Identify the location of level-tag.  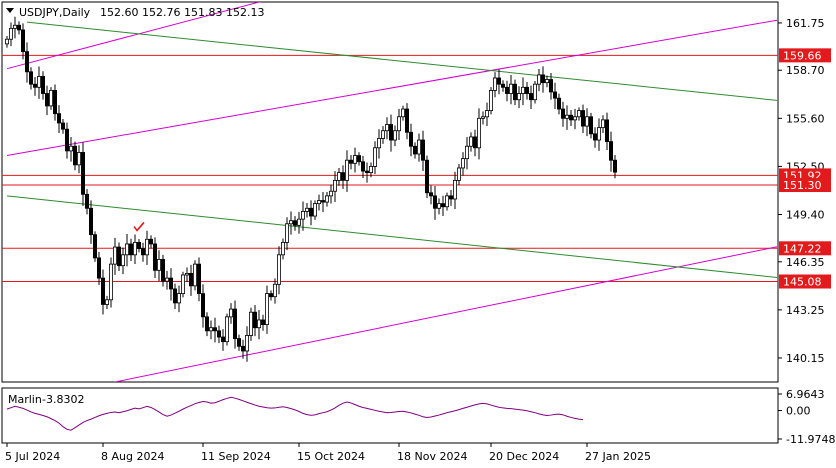
(805, 185).